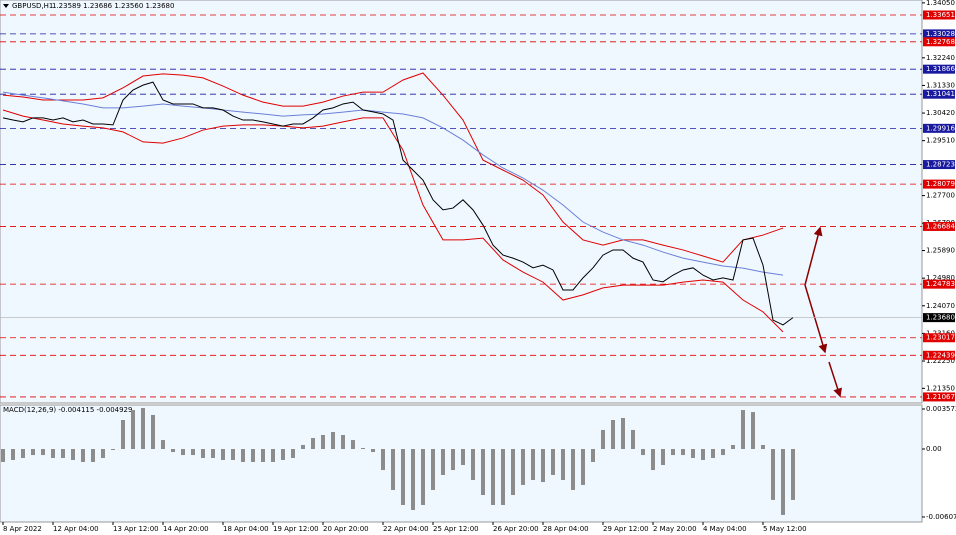 The image size is (956, 535). What do you see at coordinates (456, 529) in the screenshot?
I see `x-tick-label: 25 Apr 12:00` at bounding box center [456, 529].